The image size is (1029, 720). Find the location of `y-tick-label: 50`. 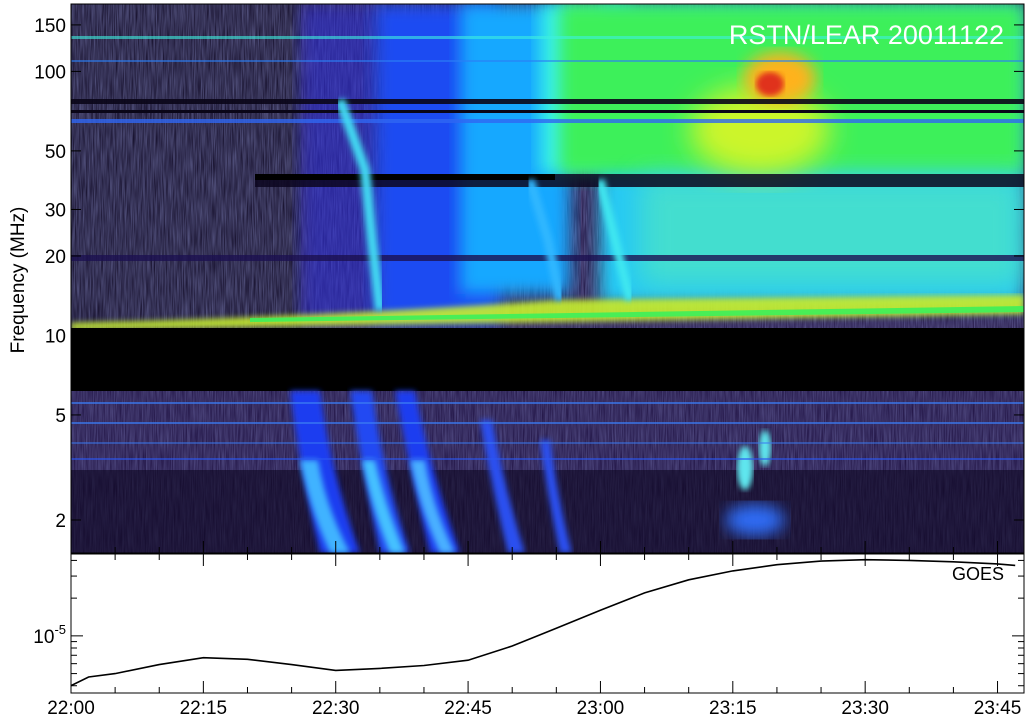

y-tick-label: 50 is located at coordinates (55, 152).